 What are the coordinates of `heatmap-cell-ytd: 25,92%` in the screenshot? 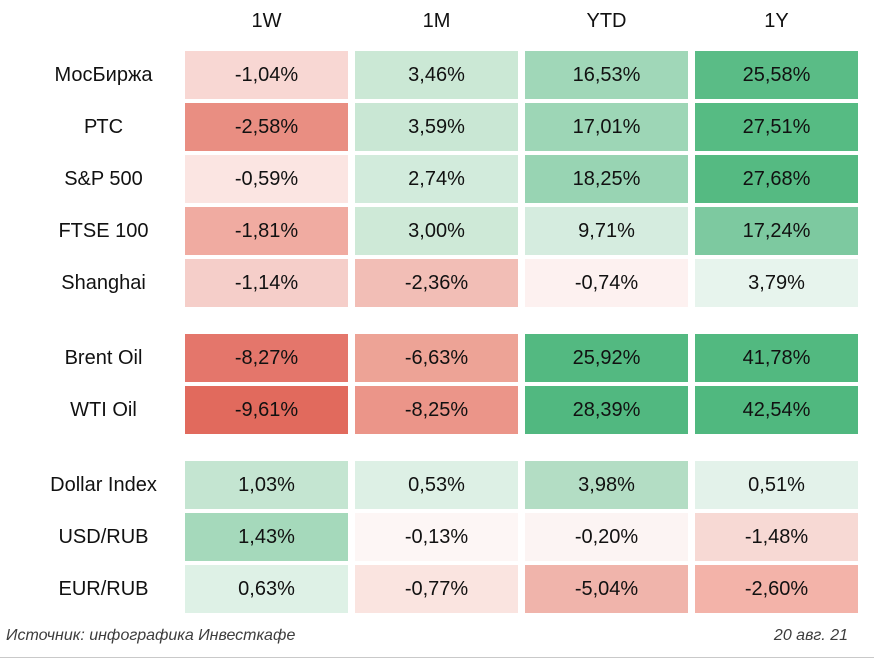 It's located at (606, 358).